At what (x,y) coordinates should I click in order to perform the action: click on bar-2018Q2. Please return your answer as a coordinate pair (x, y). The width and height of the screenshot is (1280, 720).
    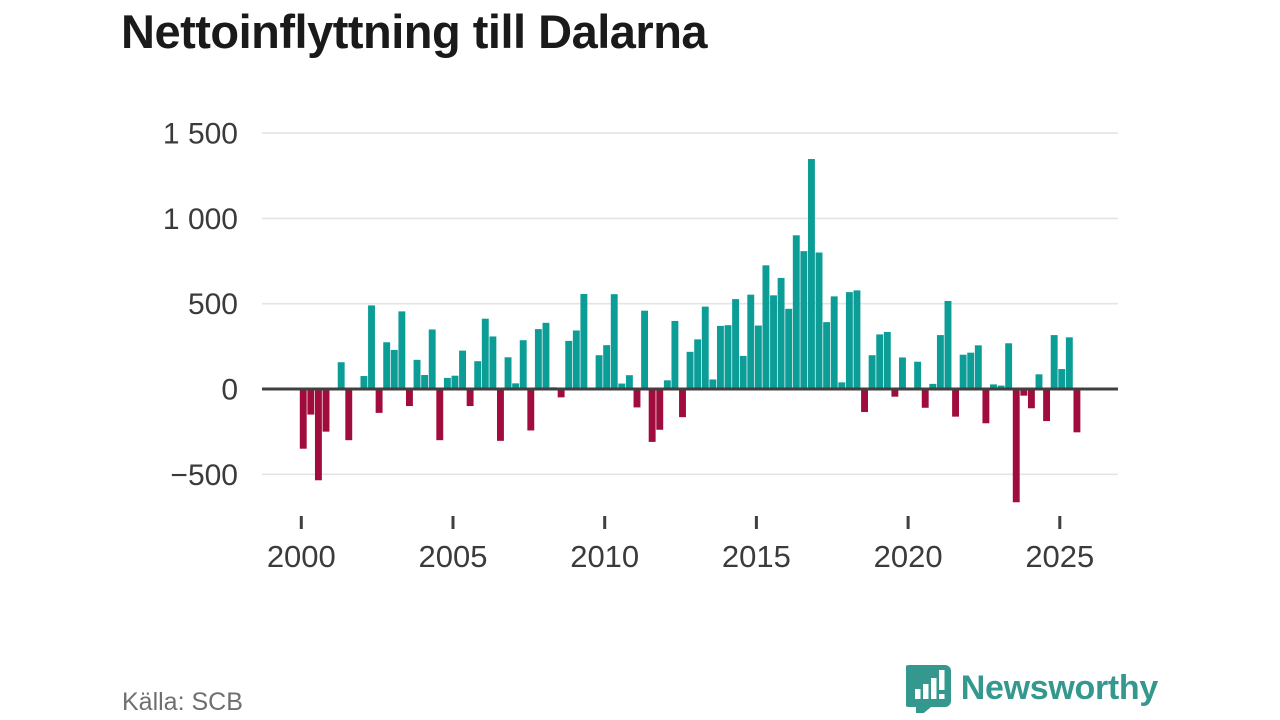
    Looking at the image, I should click on (857, 339).